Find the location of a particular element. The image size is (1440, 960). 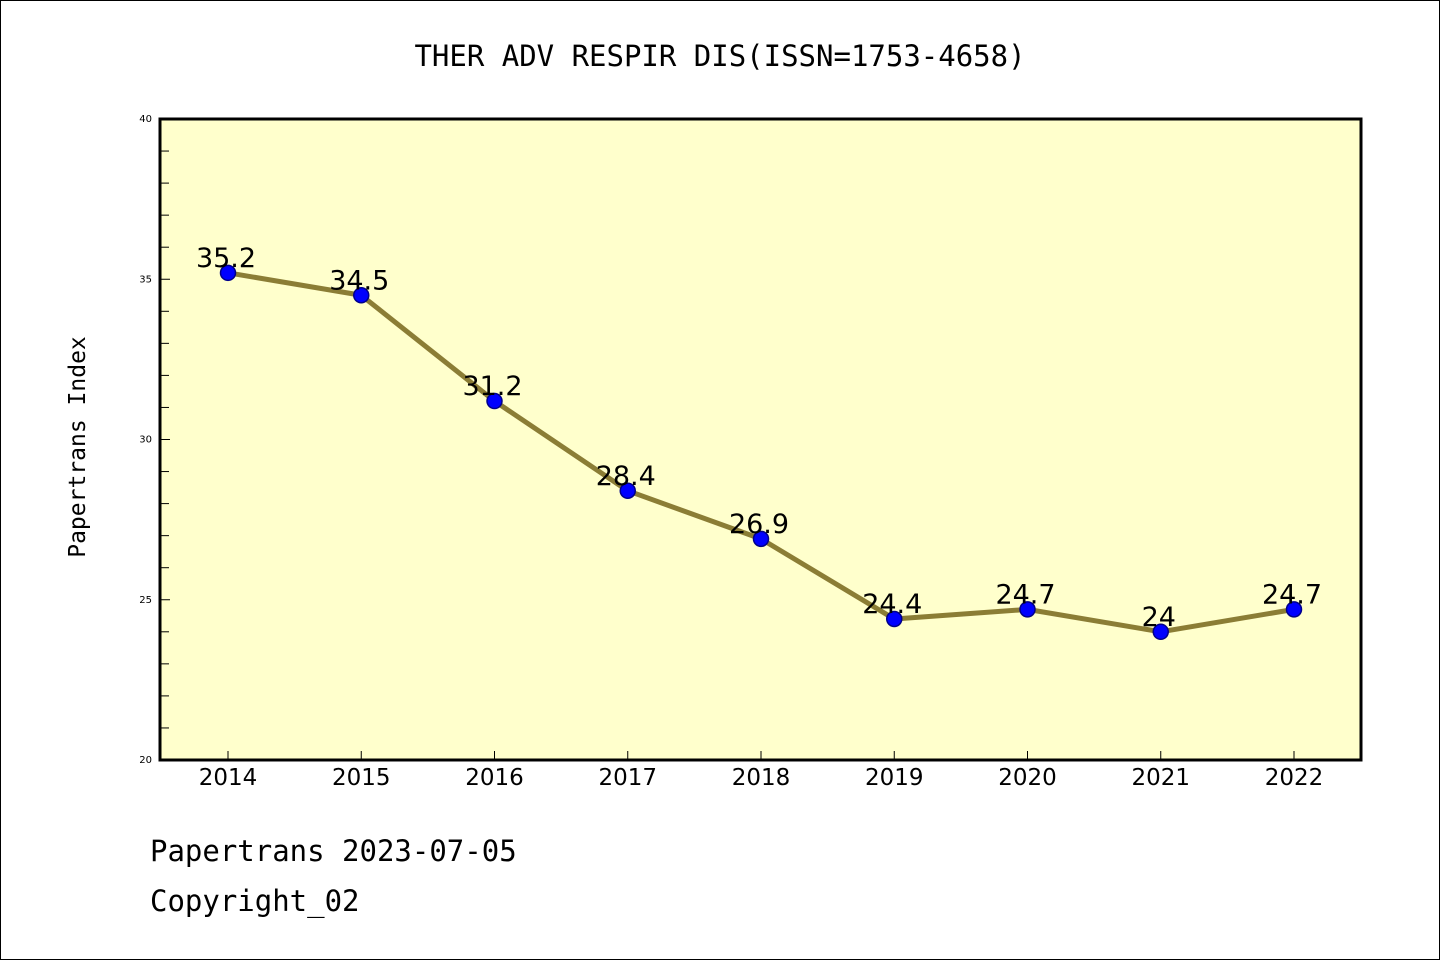

data-label: 34.5 is located at coordinates (359, 280).